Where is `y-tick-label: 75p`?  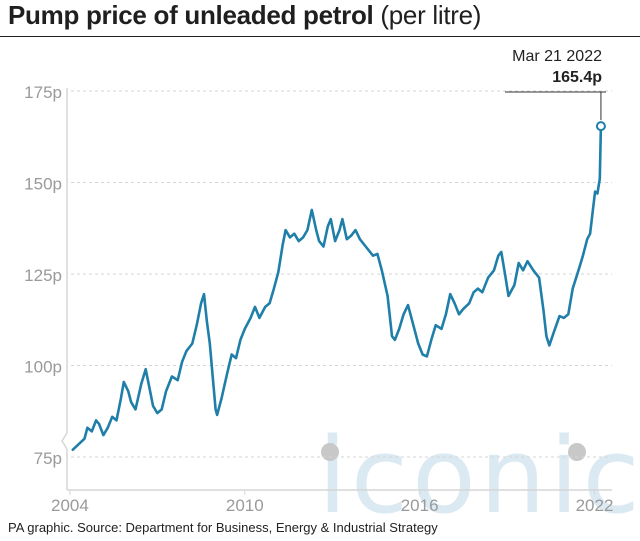
y-tick-label: 75p is located at coordinates (48, 458).